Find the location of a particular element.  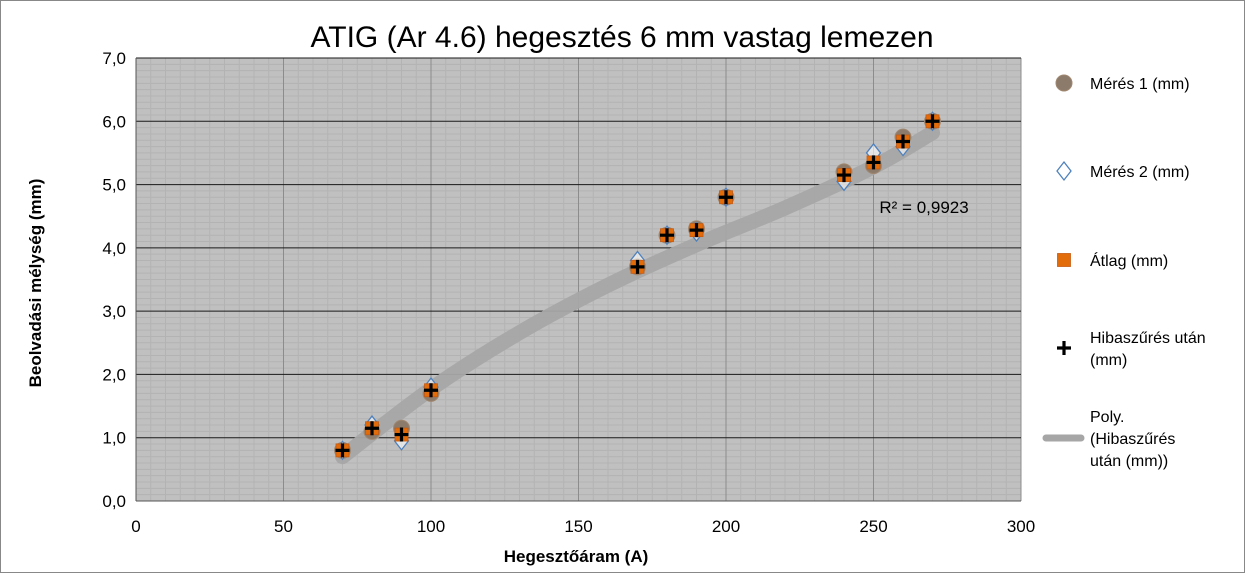

y-tick-label: 0,0 is located at coordinates (114, 501).